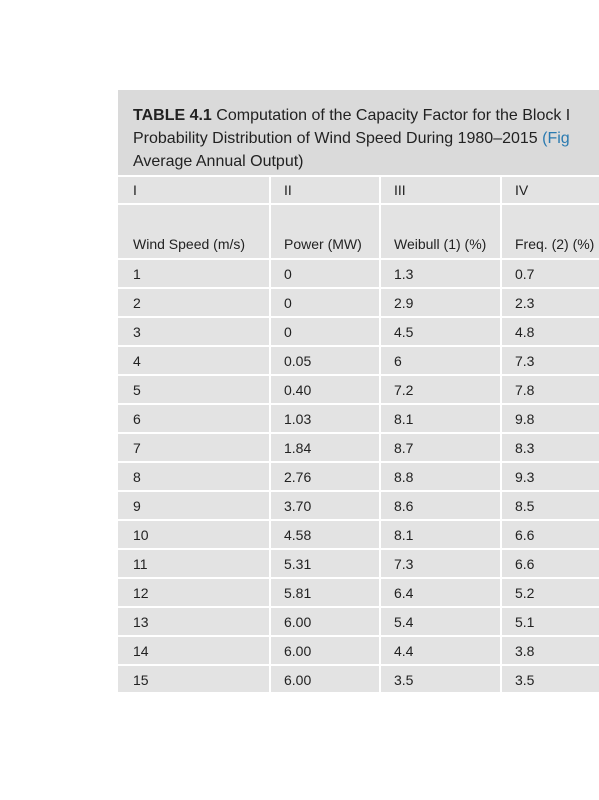 This screenshot has width=599, height=800. Describe the element at coordinates (549, 506) in the screenshot. I see `cell: 8.5` at that location.